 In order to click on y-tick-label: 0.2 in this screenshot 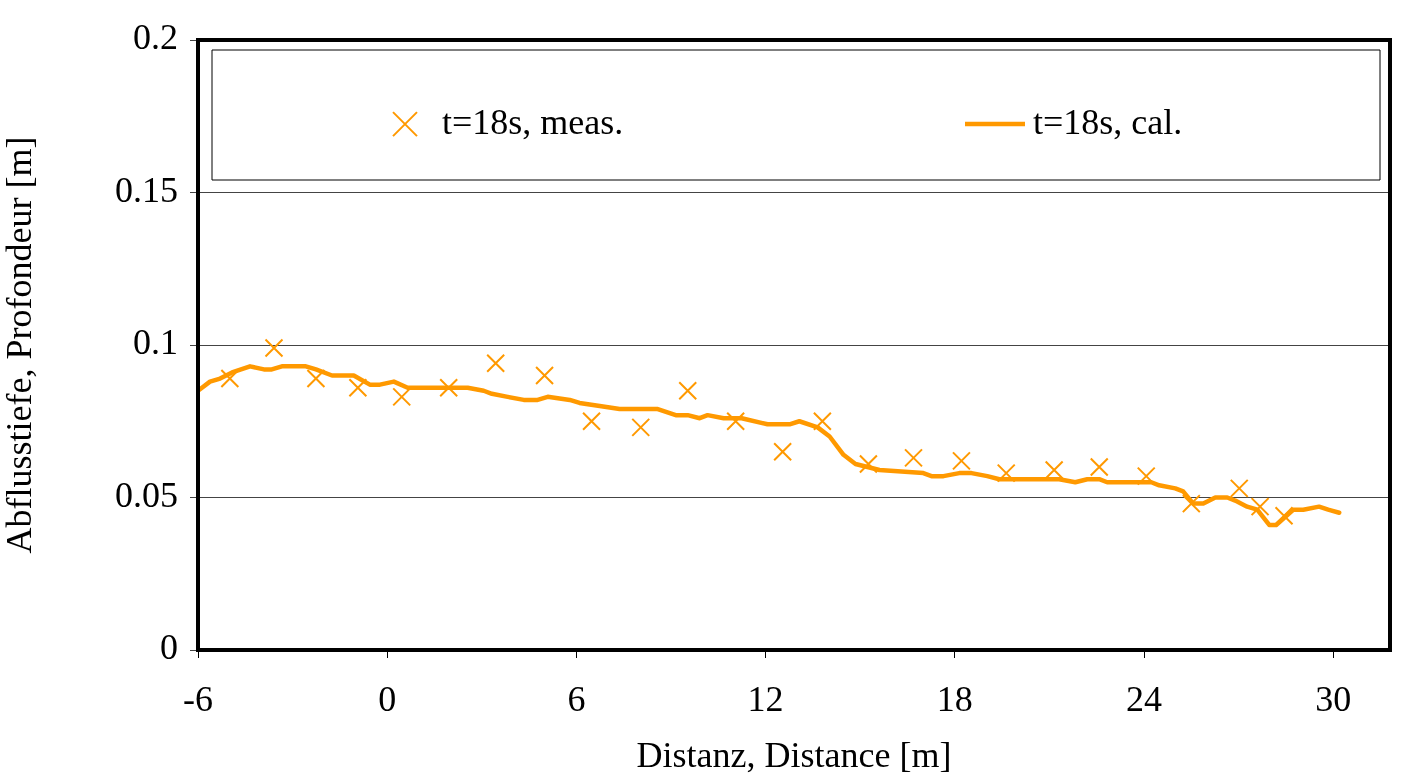, I will do `click(155, 37)`.